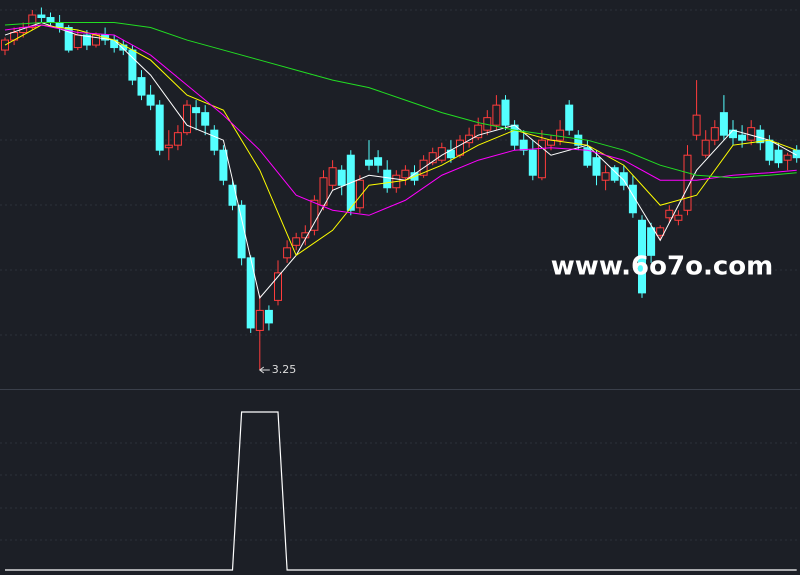  What do you see at coordinates (662, 267) in the screenshot?
I see `watermark: www.6o7o.com` at bounding box center [662, 267].